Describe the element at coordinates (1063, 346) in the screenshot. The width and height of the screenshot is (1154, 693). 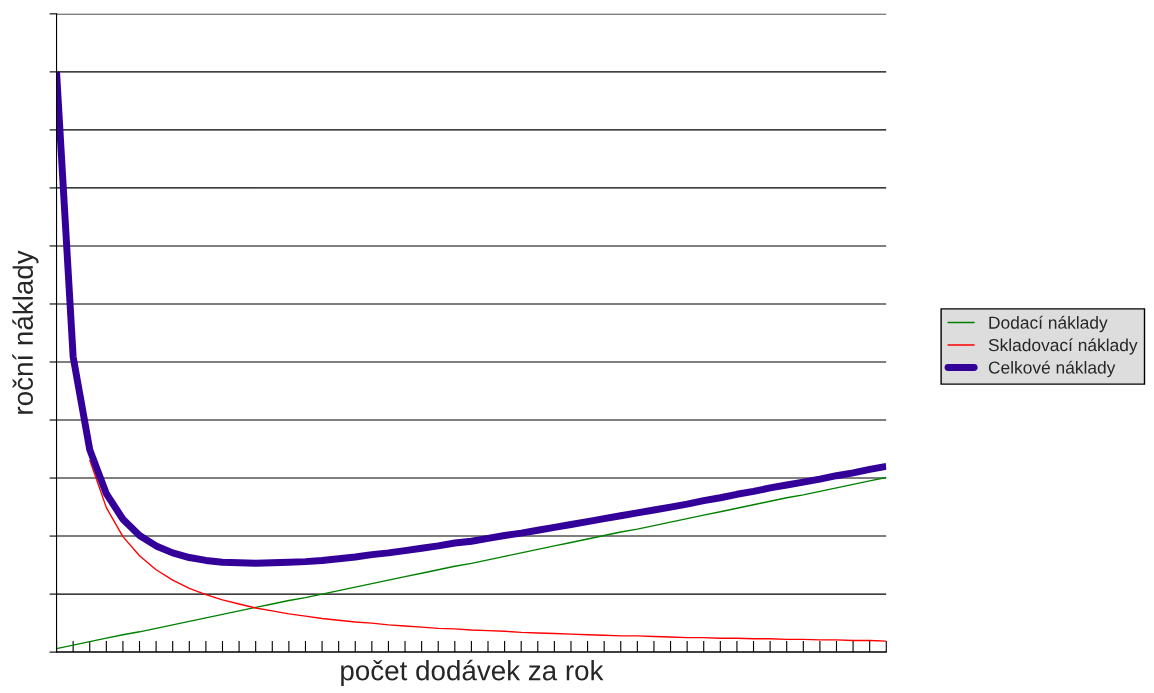
I see `legend-label: Skladovací náklady` at that location.